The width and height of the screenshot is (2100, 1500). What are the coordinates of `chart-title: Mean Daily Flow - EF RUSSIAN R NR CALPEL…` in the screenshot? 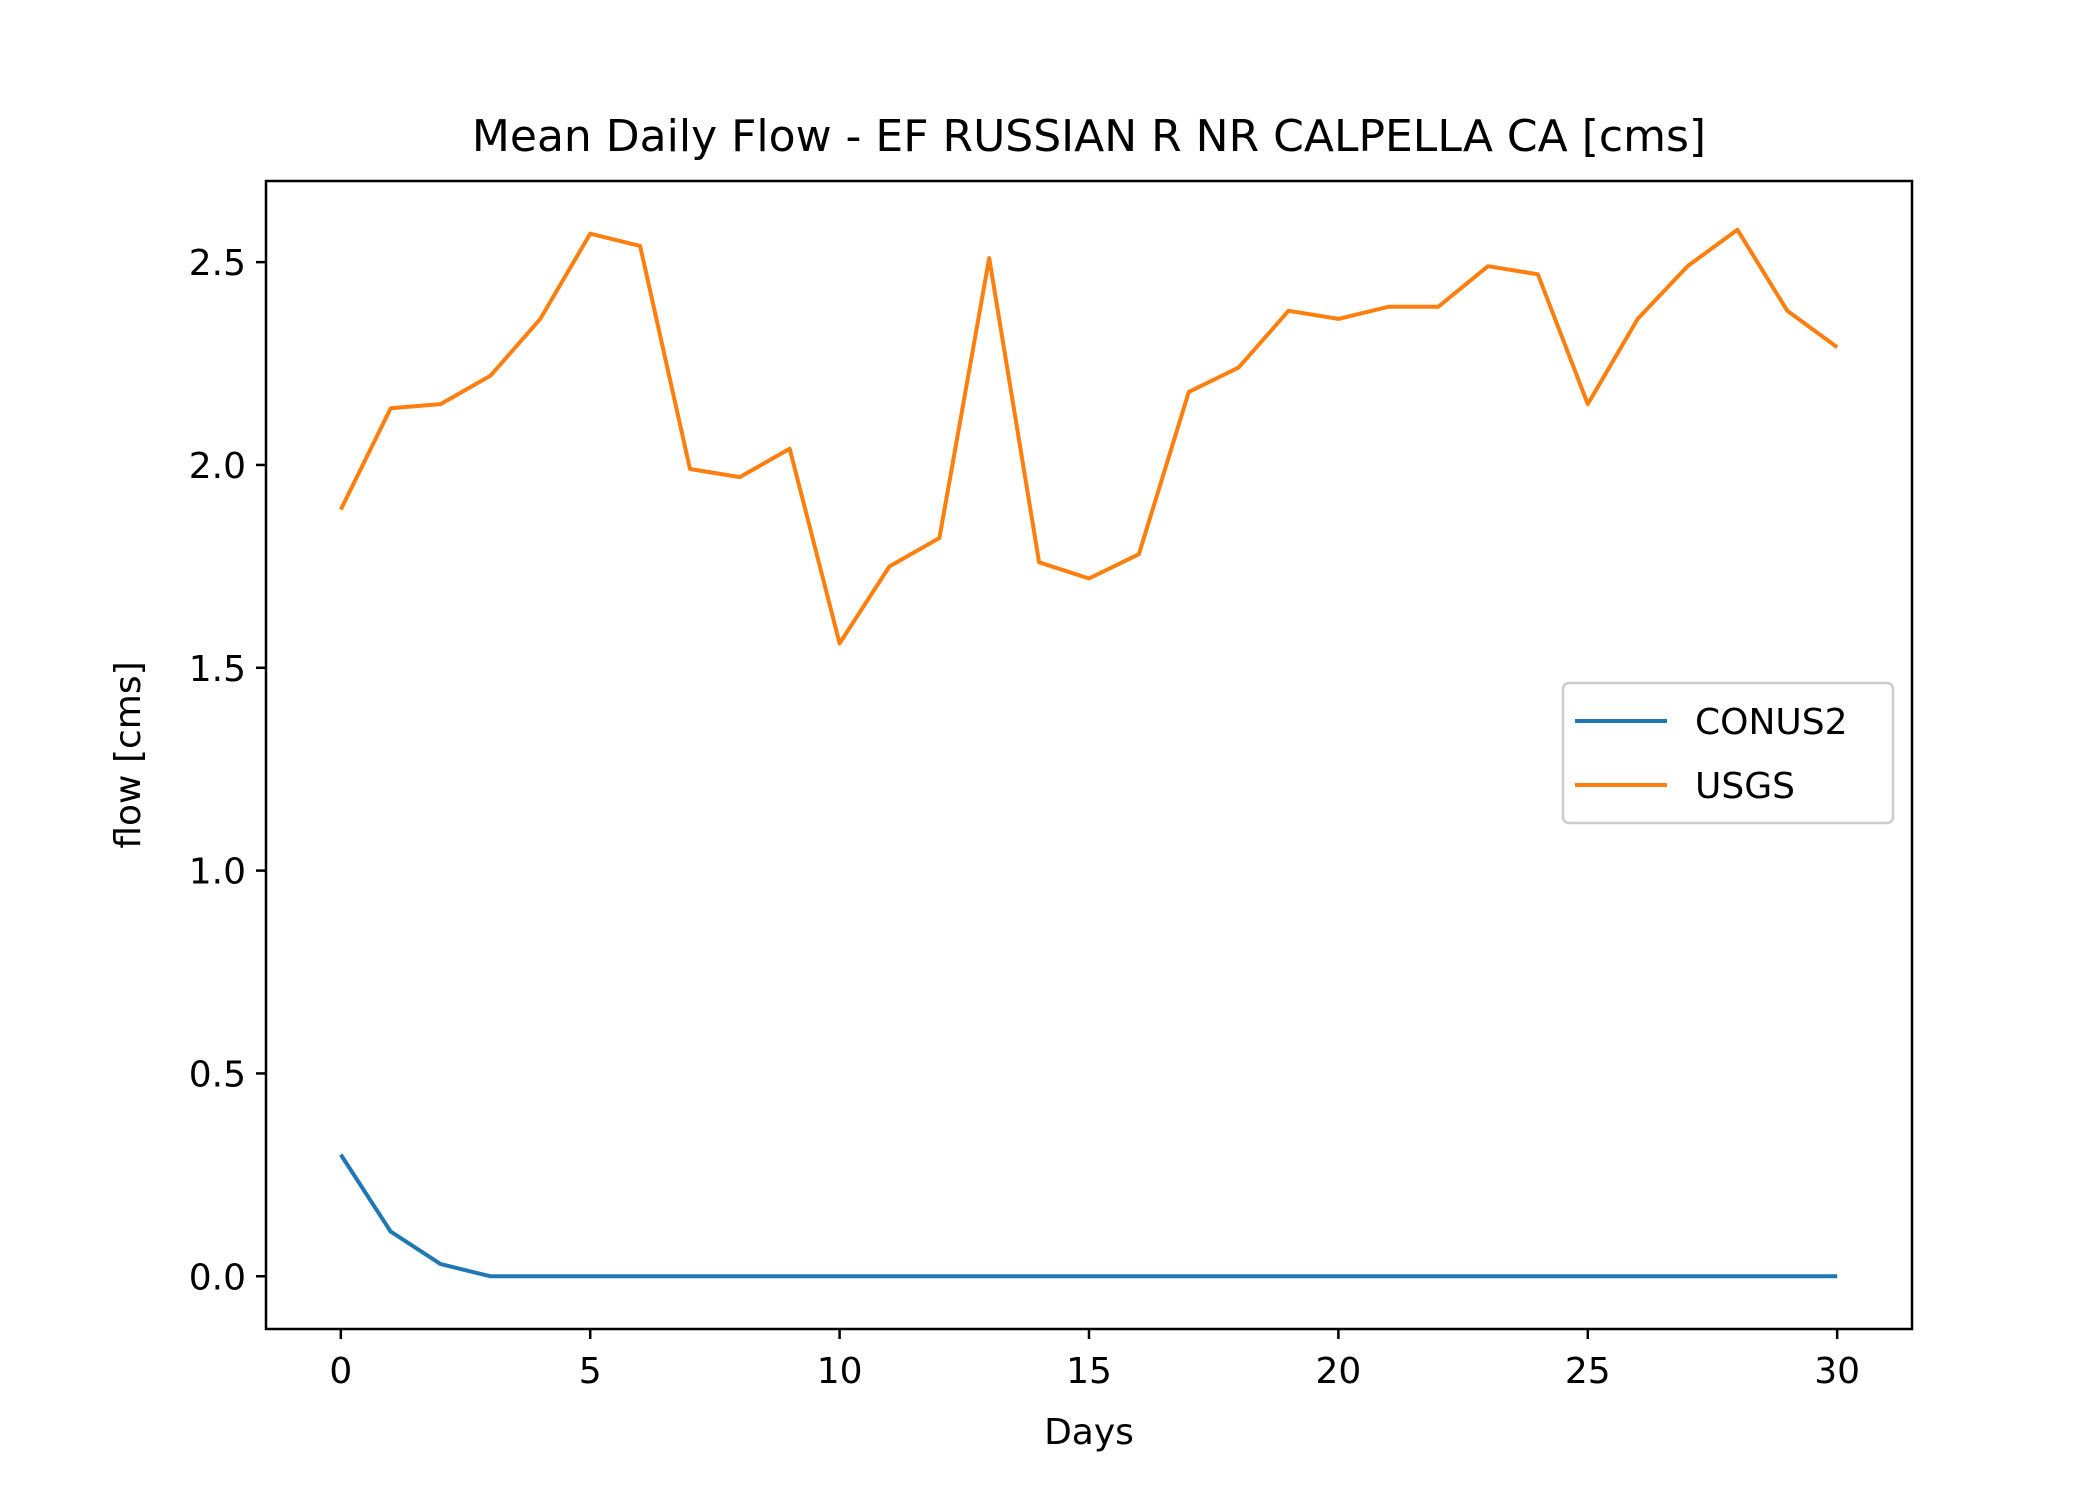 It's located at (1089, 136).